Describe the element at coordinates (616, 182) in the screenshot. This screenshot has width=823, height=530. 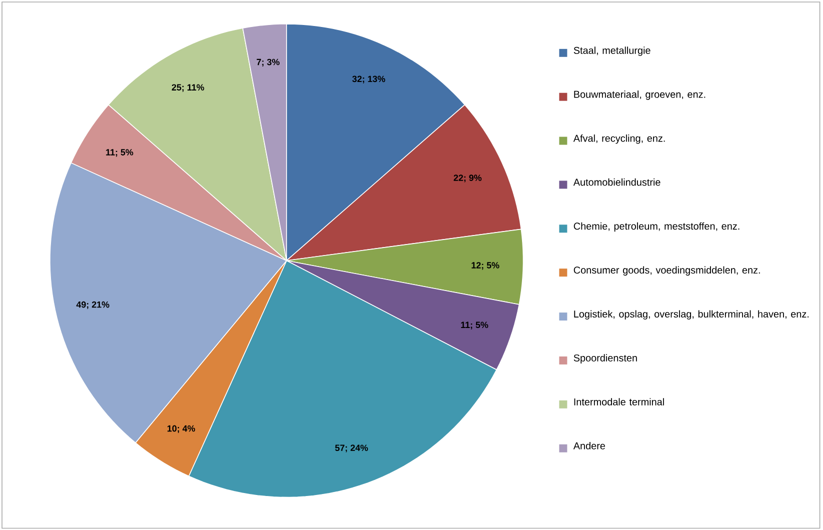
I see `legend-label: Automobielindustrie` at that location.